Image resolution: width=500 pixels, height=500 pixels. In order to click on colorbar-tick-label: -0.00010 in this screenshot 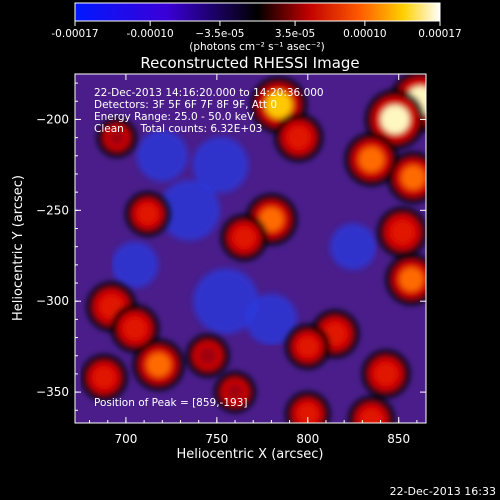, I will do `click(150, 34)`.